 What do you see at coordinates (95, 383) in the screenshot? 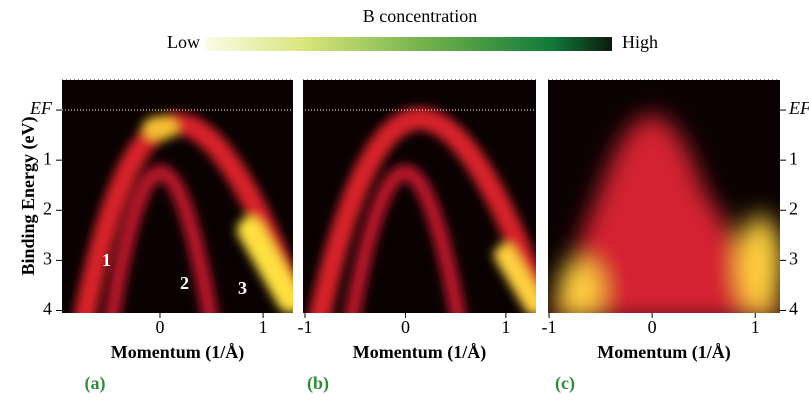
I see `panel-label: (a)` at bounding box center [95, 383].